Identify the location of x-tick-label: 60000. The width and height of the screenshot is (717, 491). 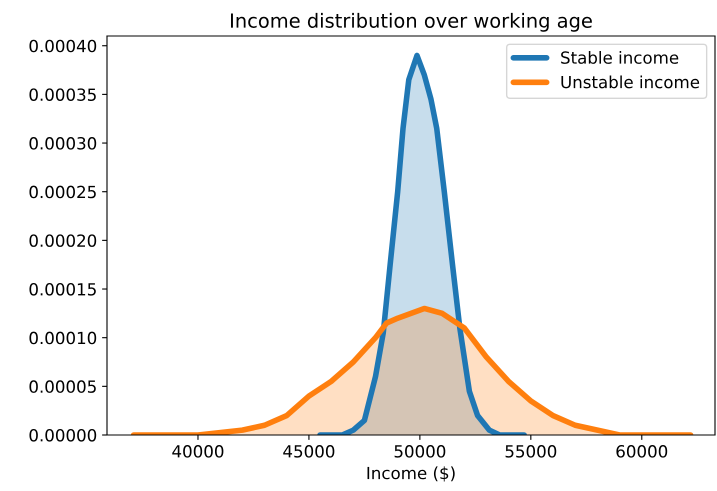
(642, 451).